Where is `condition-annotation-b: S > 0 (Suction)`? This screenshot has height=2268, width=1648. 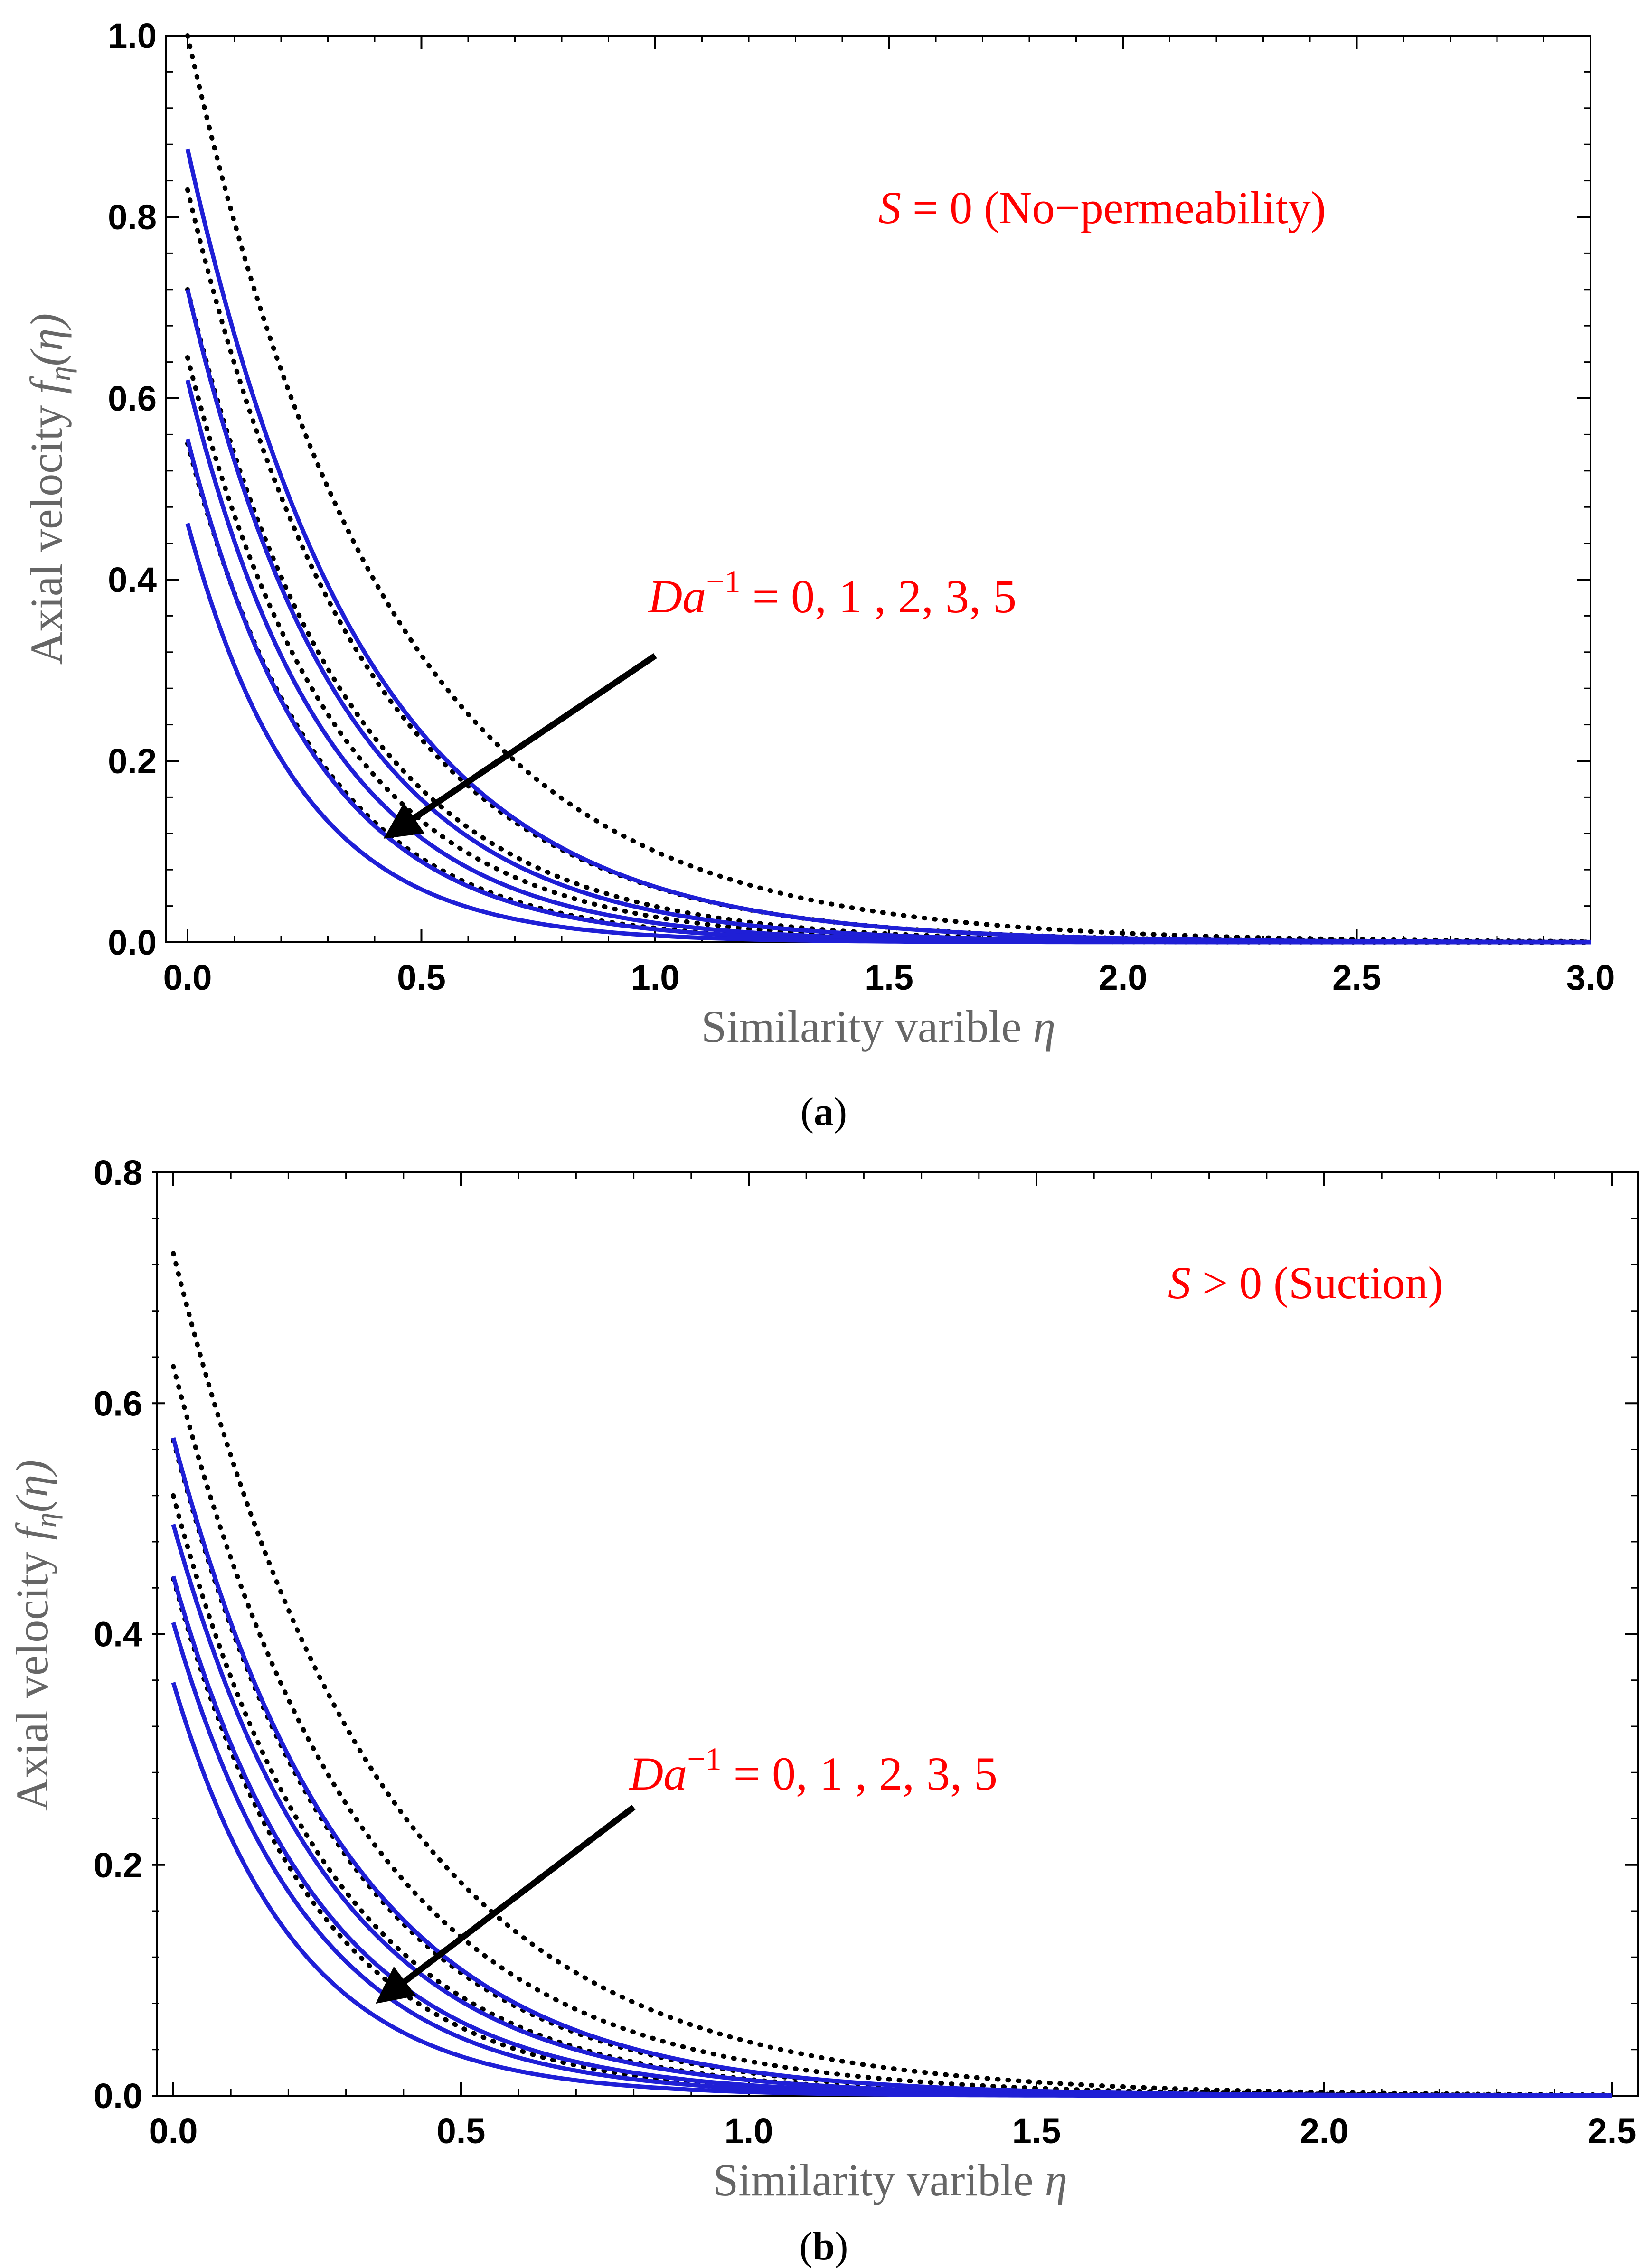 condition-annotation-b: S > 0 (Suction) is located at coordinates (1305, 1282).